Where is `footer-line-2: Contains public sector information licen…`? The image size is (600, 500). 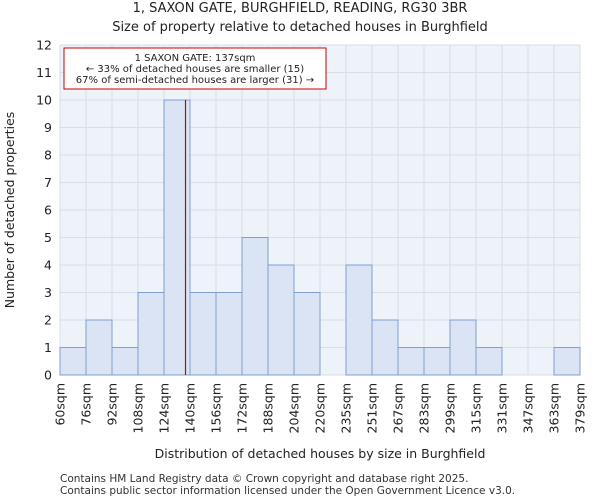 footer-line-2: Contains public sector information licen… is located at coordinates (287, 491).